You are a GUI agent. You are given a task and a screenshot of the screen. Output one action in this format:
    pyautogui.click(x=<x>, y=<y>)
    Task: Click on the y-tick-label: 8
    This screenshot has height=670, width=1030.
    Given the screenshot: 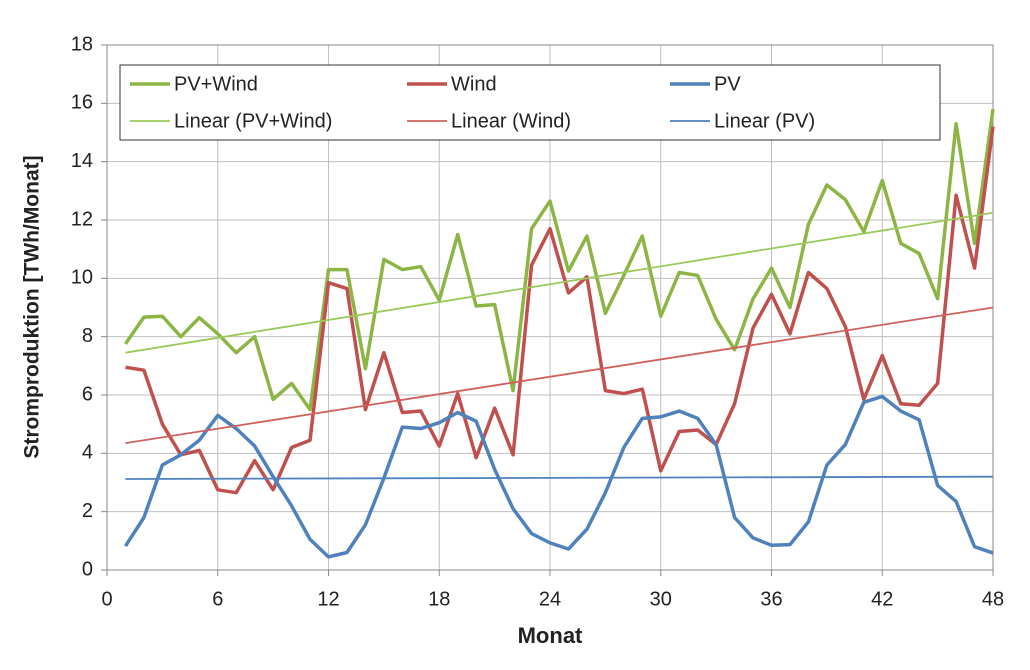 What is the action you would take?
    pyautogui.click(x=87, y=336)
    